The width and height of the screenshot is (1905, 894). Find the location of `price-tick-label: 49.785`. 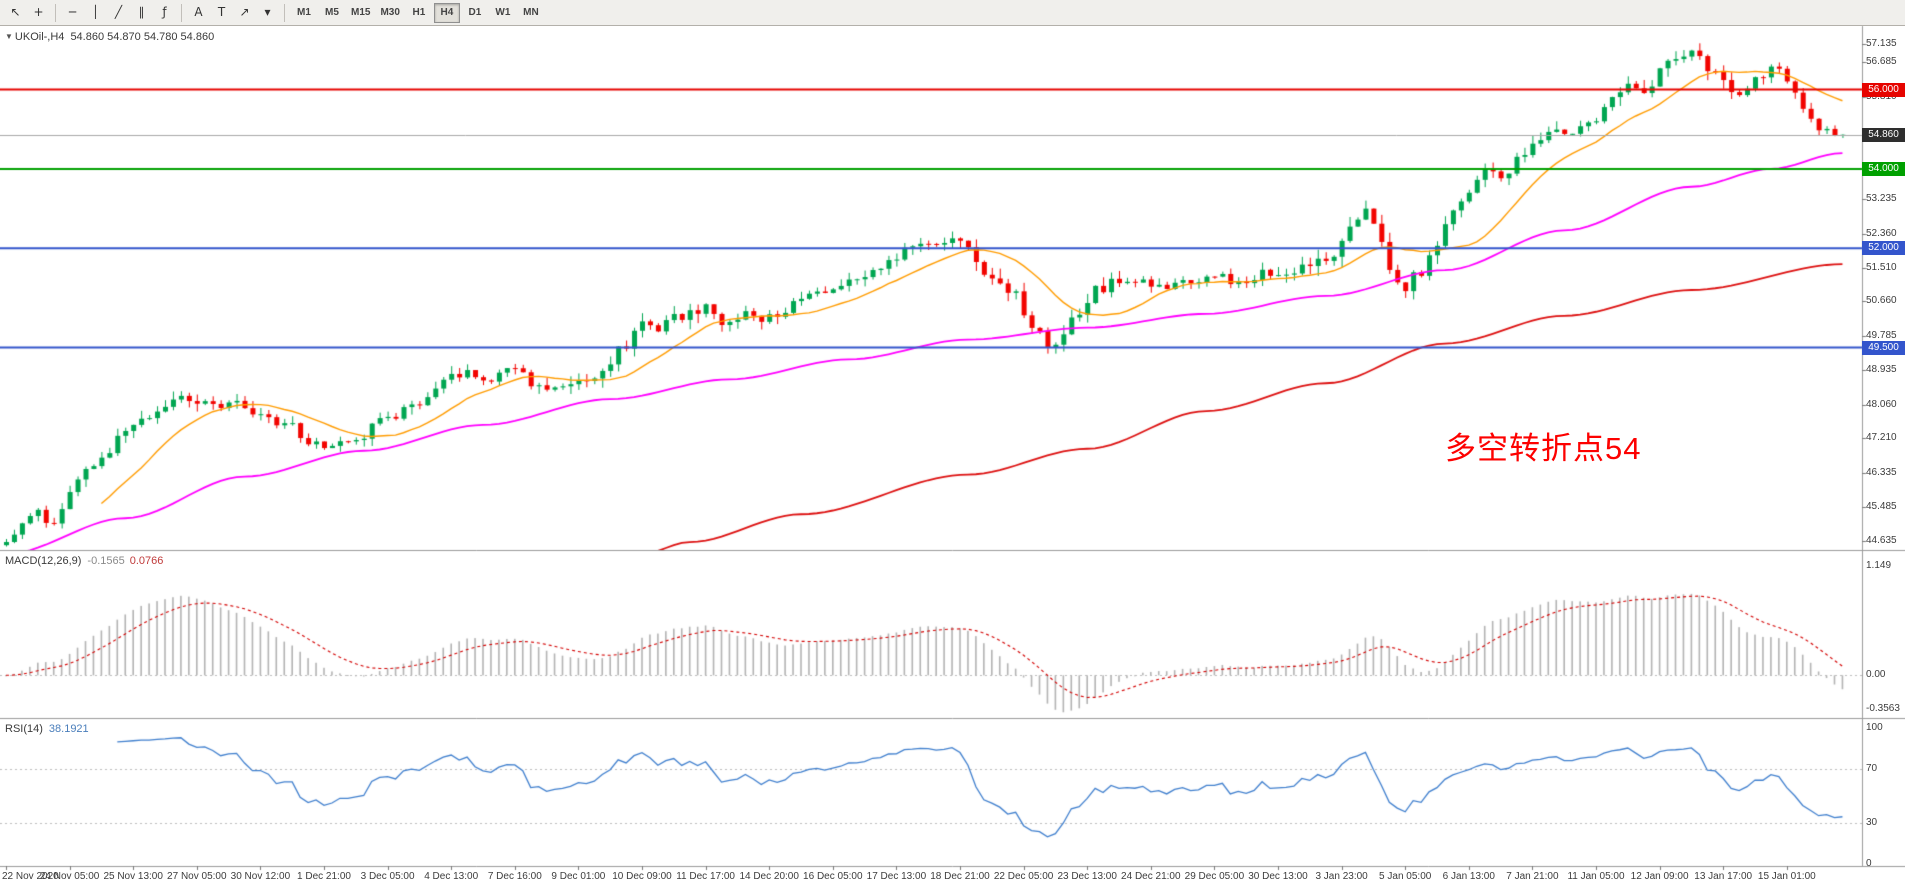

price-tick-label: 49.785 is located at coordinates (1881, 336).